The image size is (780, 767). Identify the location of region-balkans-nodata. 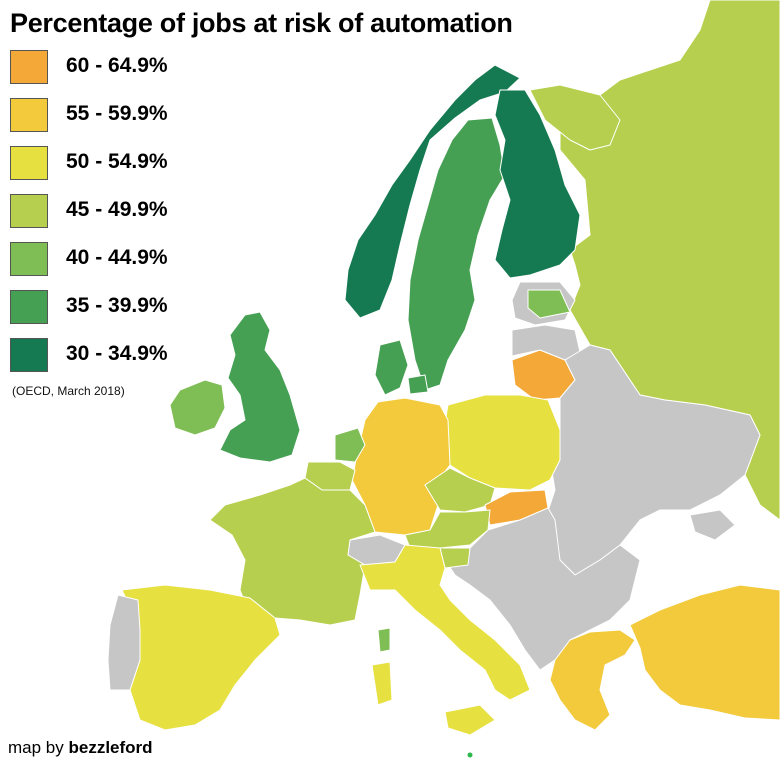
(542, 589).